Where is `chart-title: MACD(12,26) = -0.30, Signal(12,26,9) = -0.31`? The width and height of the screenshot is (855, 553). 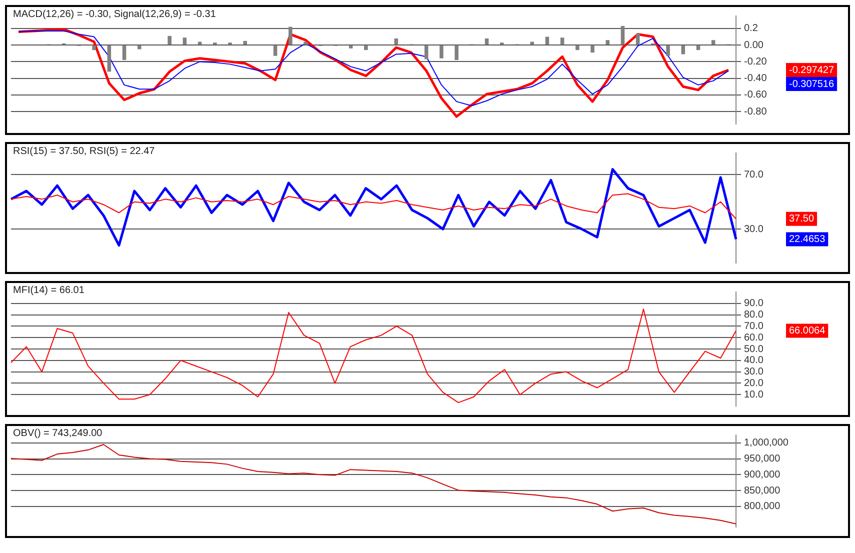
chart-title: MACD(12,26) = -0.30, Signal(12,26,9) = -0.31 is located at coordinates (114, 14).